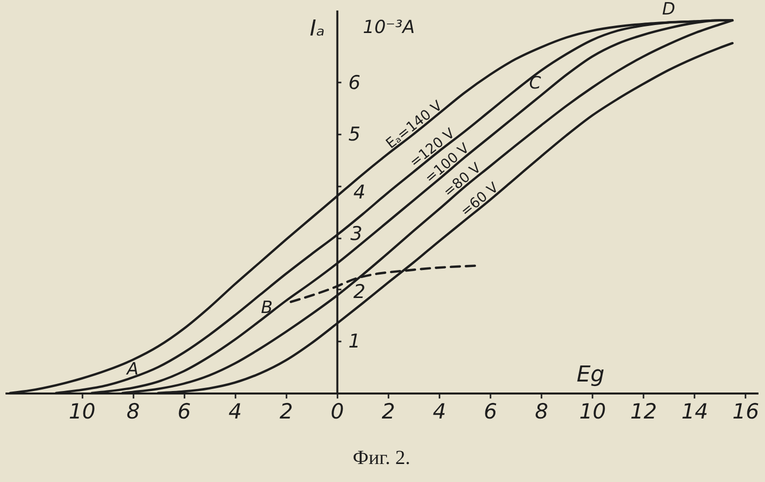 The image size is (765, 482). What do you see at coordinates (267, 308) in the screenshot?
I see `annotation: B` at bounding box center [267, 308].